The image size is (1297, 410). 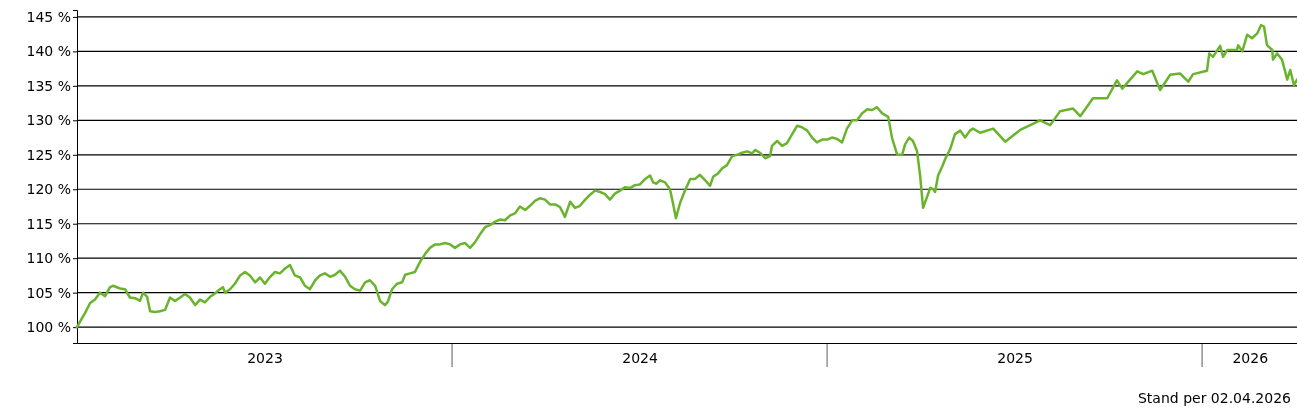 I want to click on x-tick-label: 2026, so click(x=1250, y=357).